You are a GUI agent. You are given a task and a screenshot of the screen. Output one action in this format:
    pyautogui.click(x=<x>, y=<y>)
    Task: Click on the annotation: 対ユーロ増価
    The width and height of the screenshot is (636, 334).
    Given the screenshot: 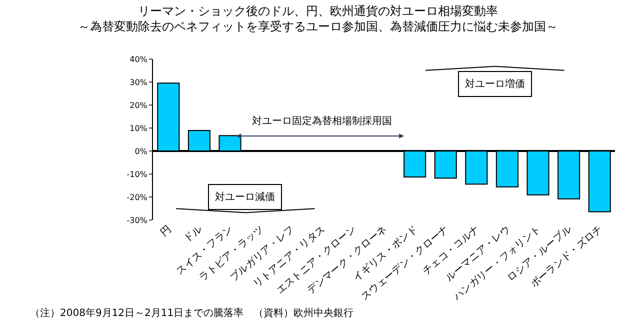 What is the action you would take?
    pyautogui.click(x=495, y=84)
    